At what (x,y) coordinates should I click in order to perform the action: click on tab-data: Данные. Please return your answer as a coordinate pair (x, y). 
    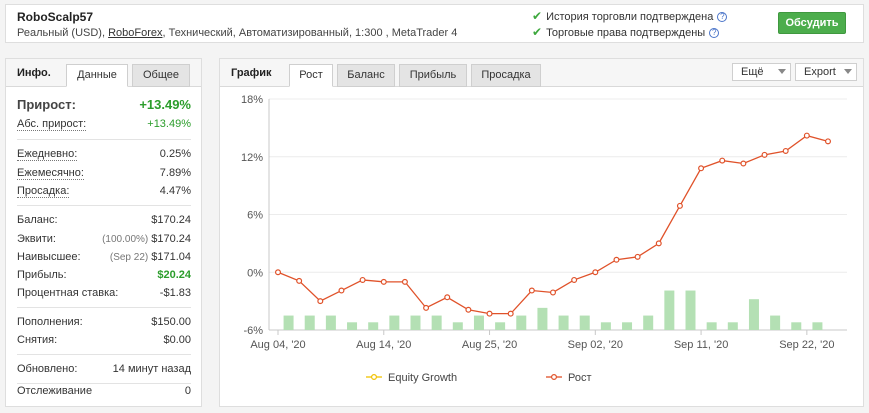
    Looking at the image, I should click on (97, 75).